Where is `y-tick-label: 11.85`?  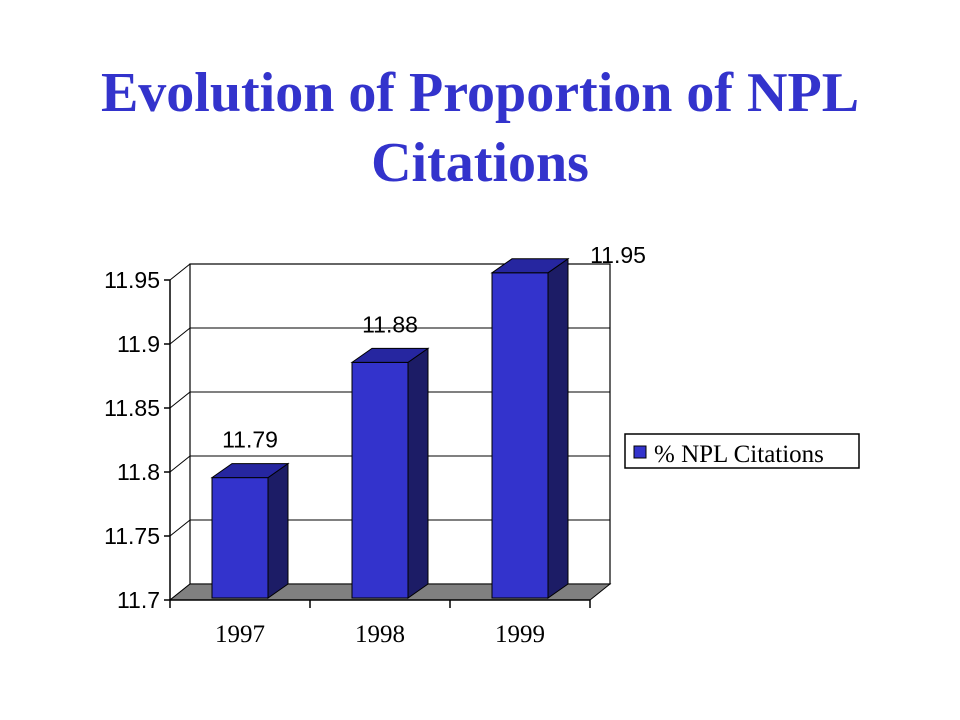
y-tick-label: 11.85 is located at coordinates (132, 408).